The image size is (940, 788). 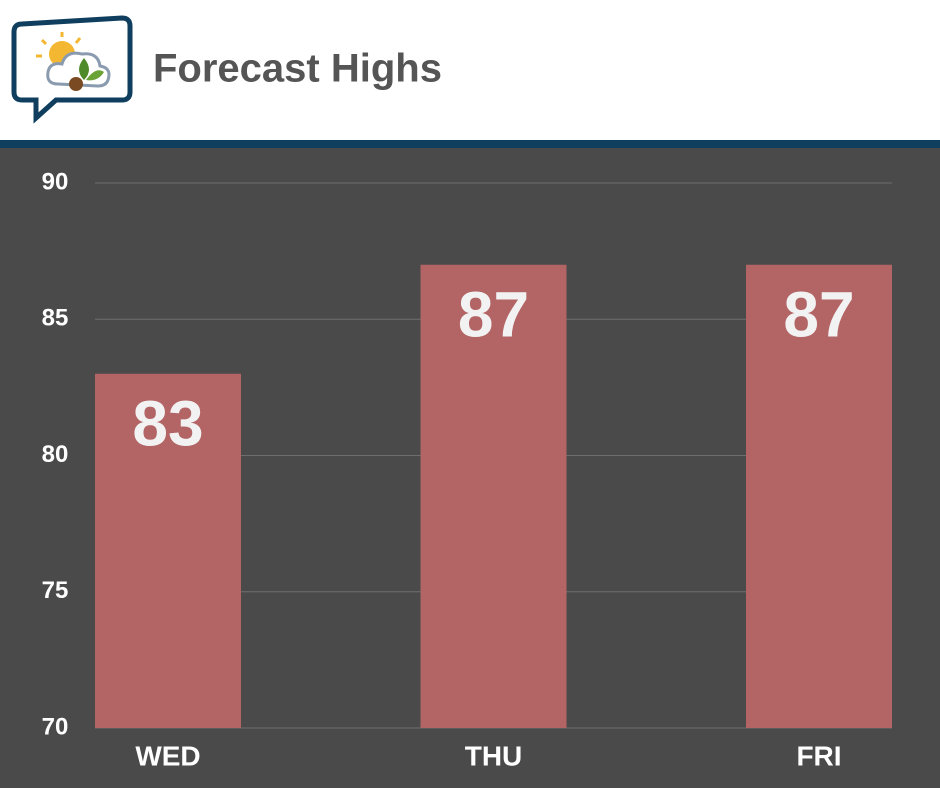 What do you see at coordinates (818, 755) in the screenshot?
I see `x-tick-label: FRI` at bounding box center [818, 755].